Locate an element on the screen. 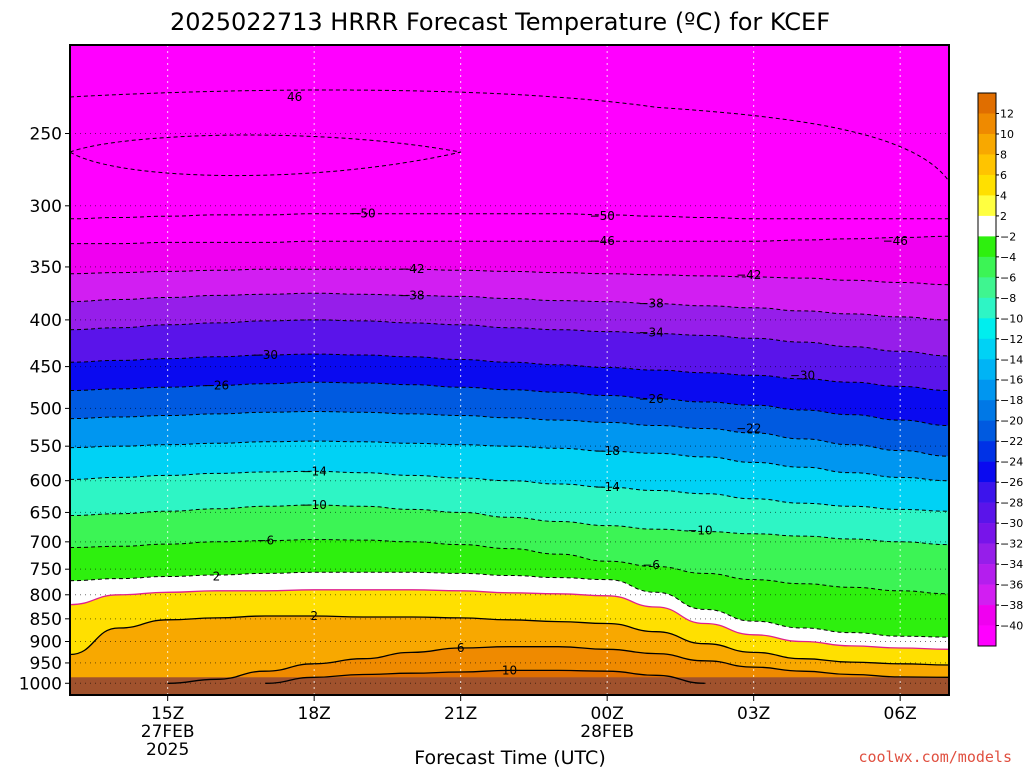 The image size is (1024, 768). colorbar-label: 4 is located at coordinates (1003, 195).